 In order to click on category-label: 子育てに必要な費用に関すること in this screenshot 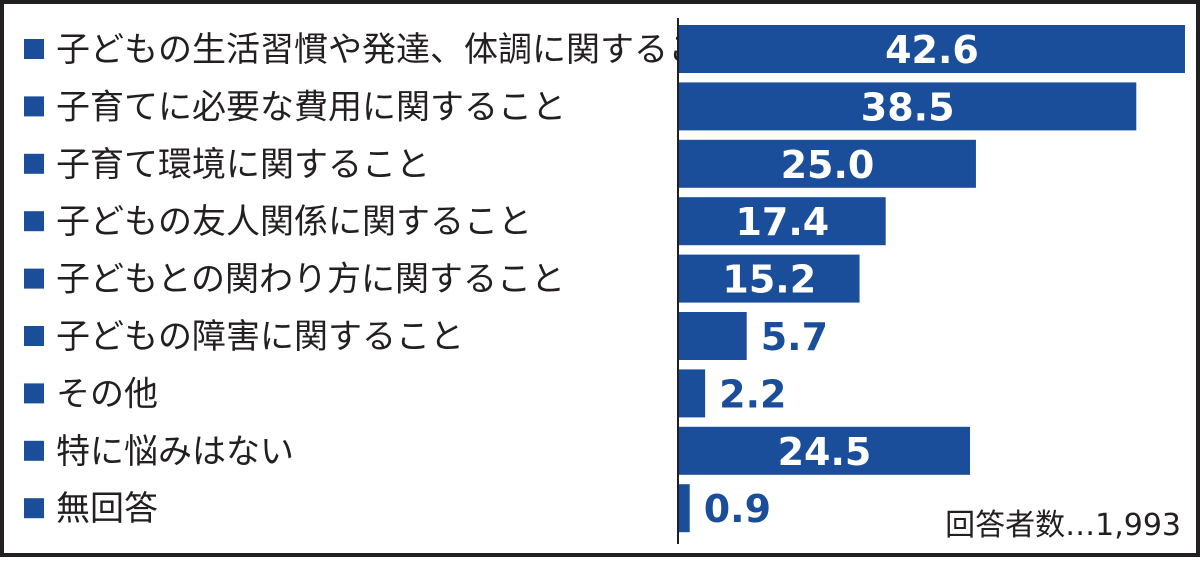, I will do `click(311, 107)`.